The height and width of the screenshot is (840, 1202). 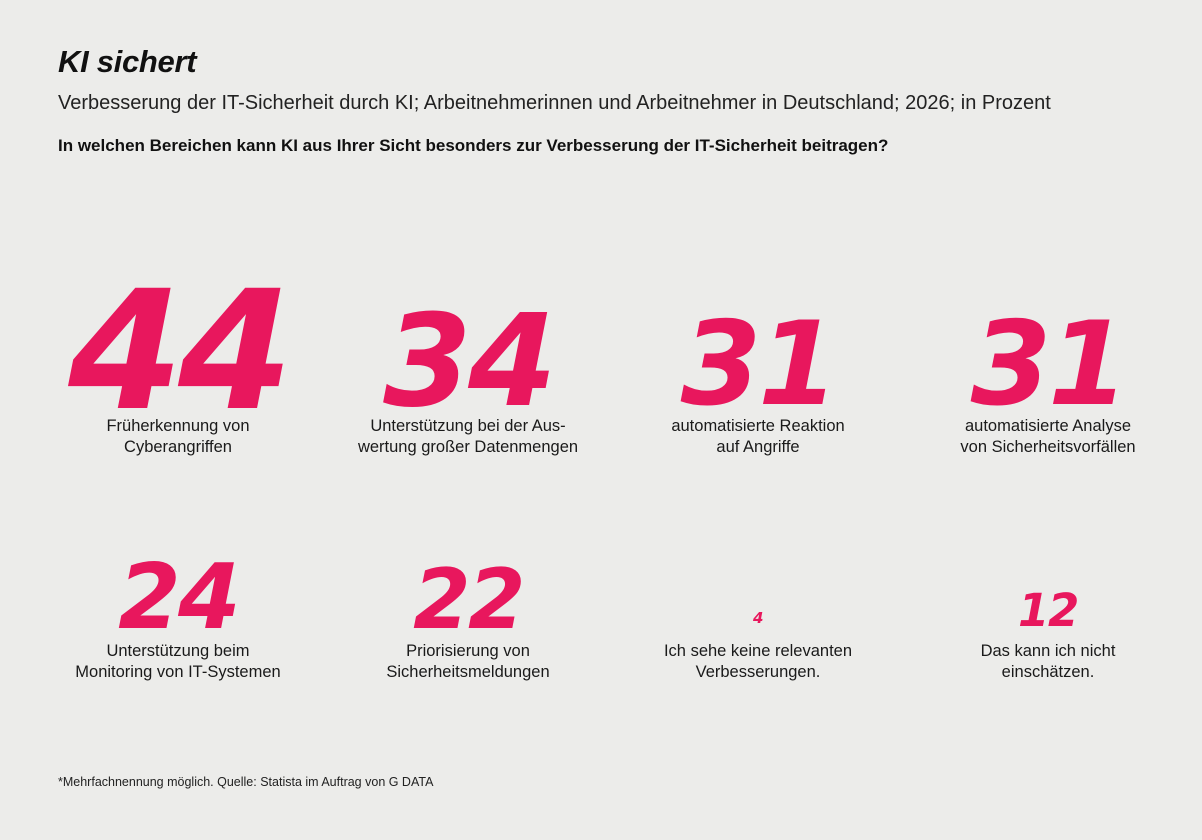 I want to click on value-label: Früherkennung von Cyberangriffen, so click(x=178, y=436).